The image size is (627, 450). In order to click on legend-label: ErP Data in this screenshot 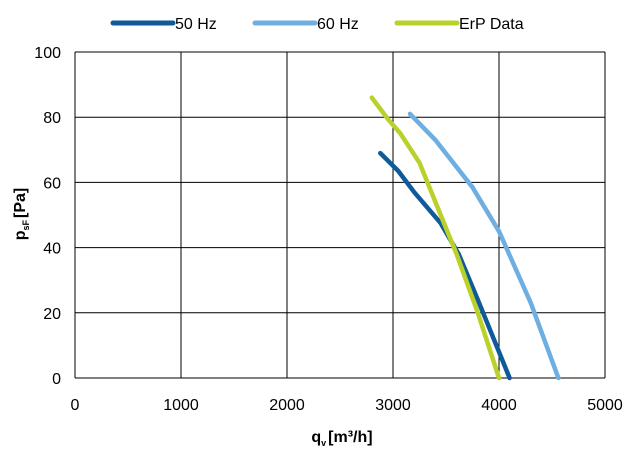, I will do `click(491, 24)`.